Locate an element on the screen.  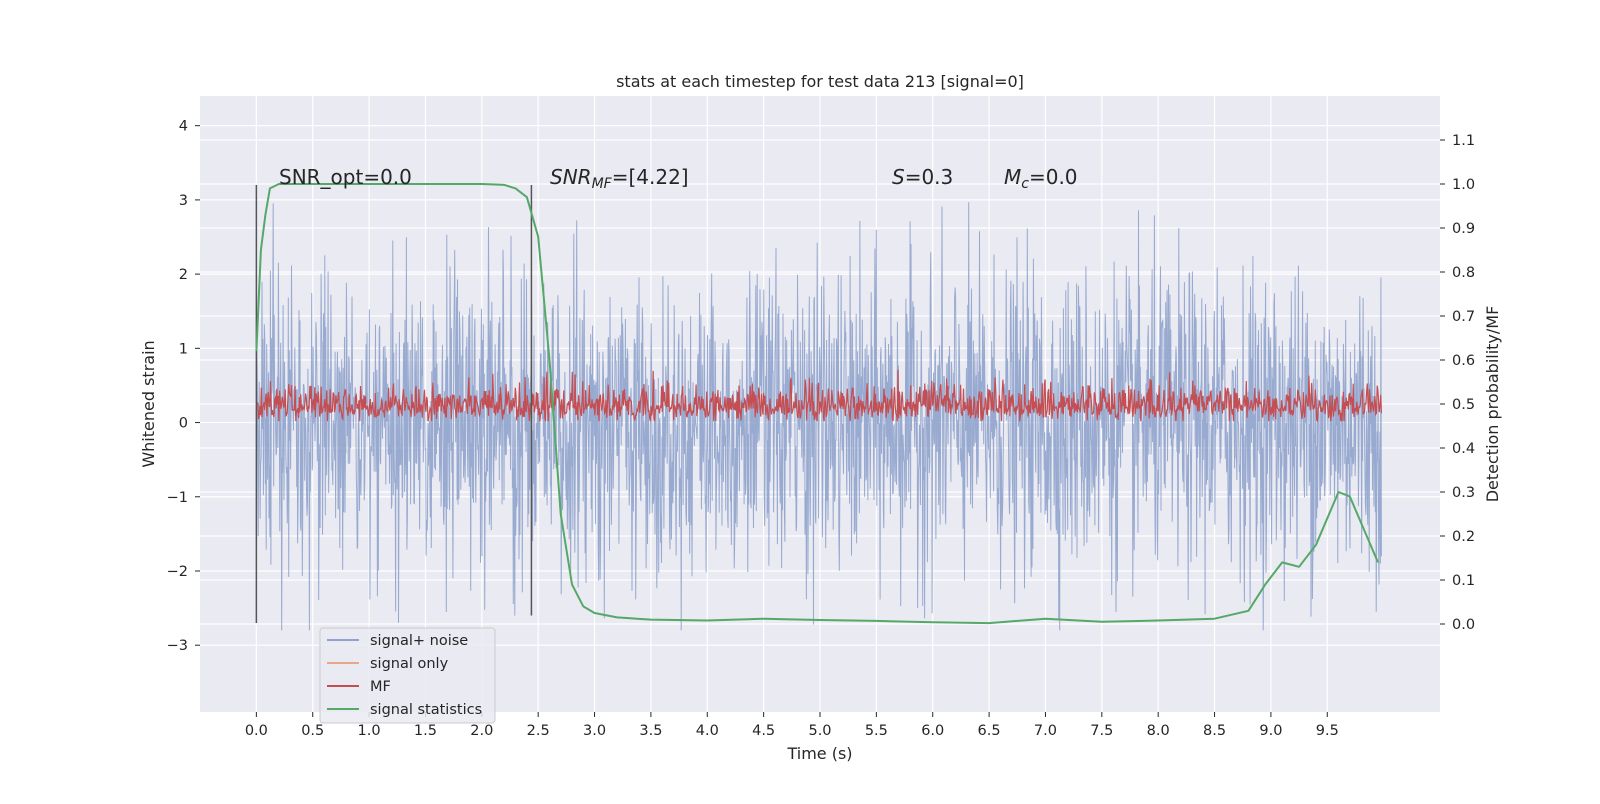
legend-label-mf: MF is located at coordinates (380, 687).